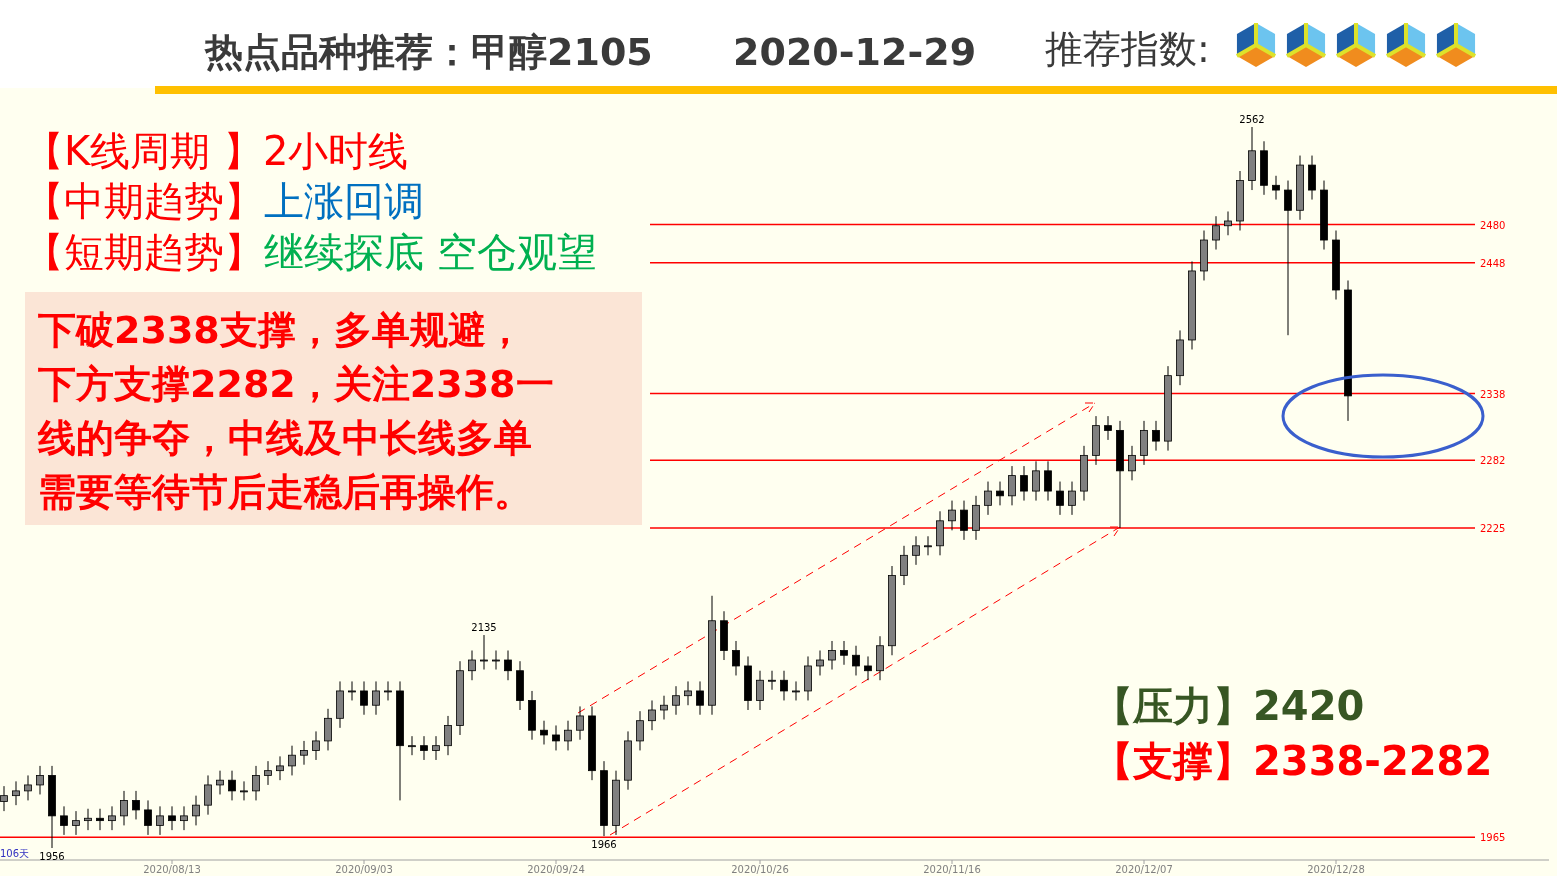 This screenshot has height=876, width=1557. Describe the element at coordinates (285, 492) in the screenshot. I see `annotation: 需要等待节后走稳后再操作。` at that location.